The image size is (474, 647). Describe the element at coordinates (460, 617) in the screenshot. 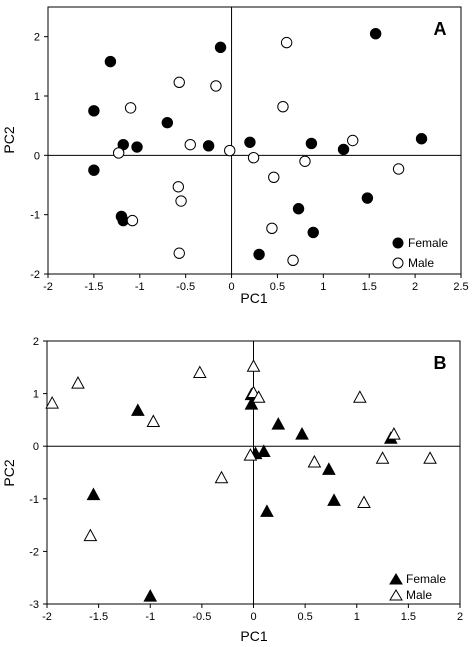

I see `x-tick-label: 2` at that location.